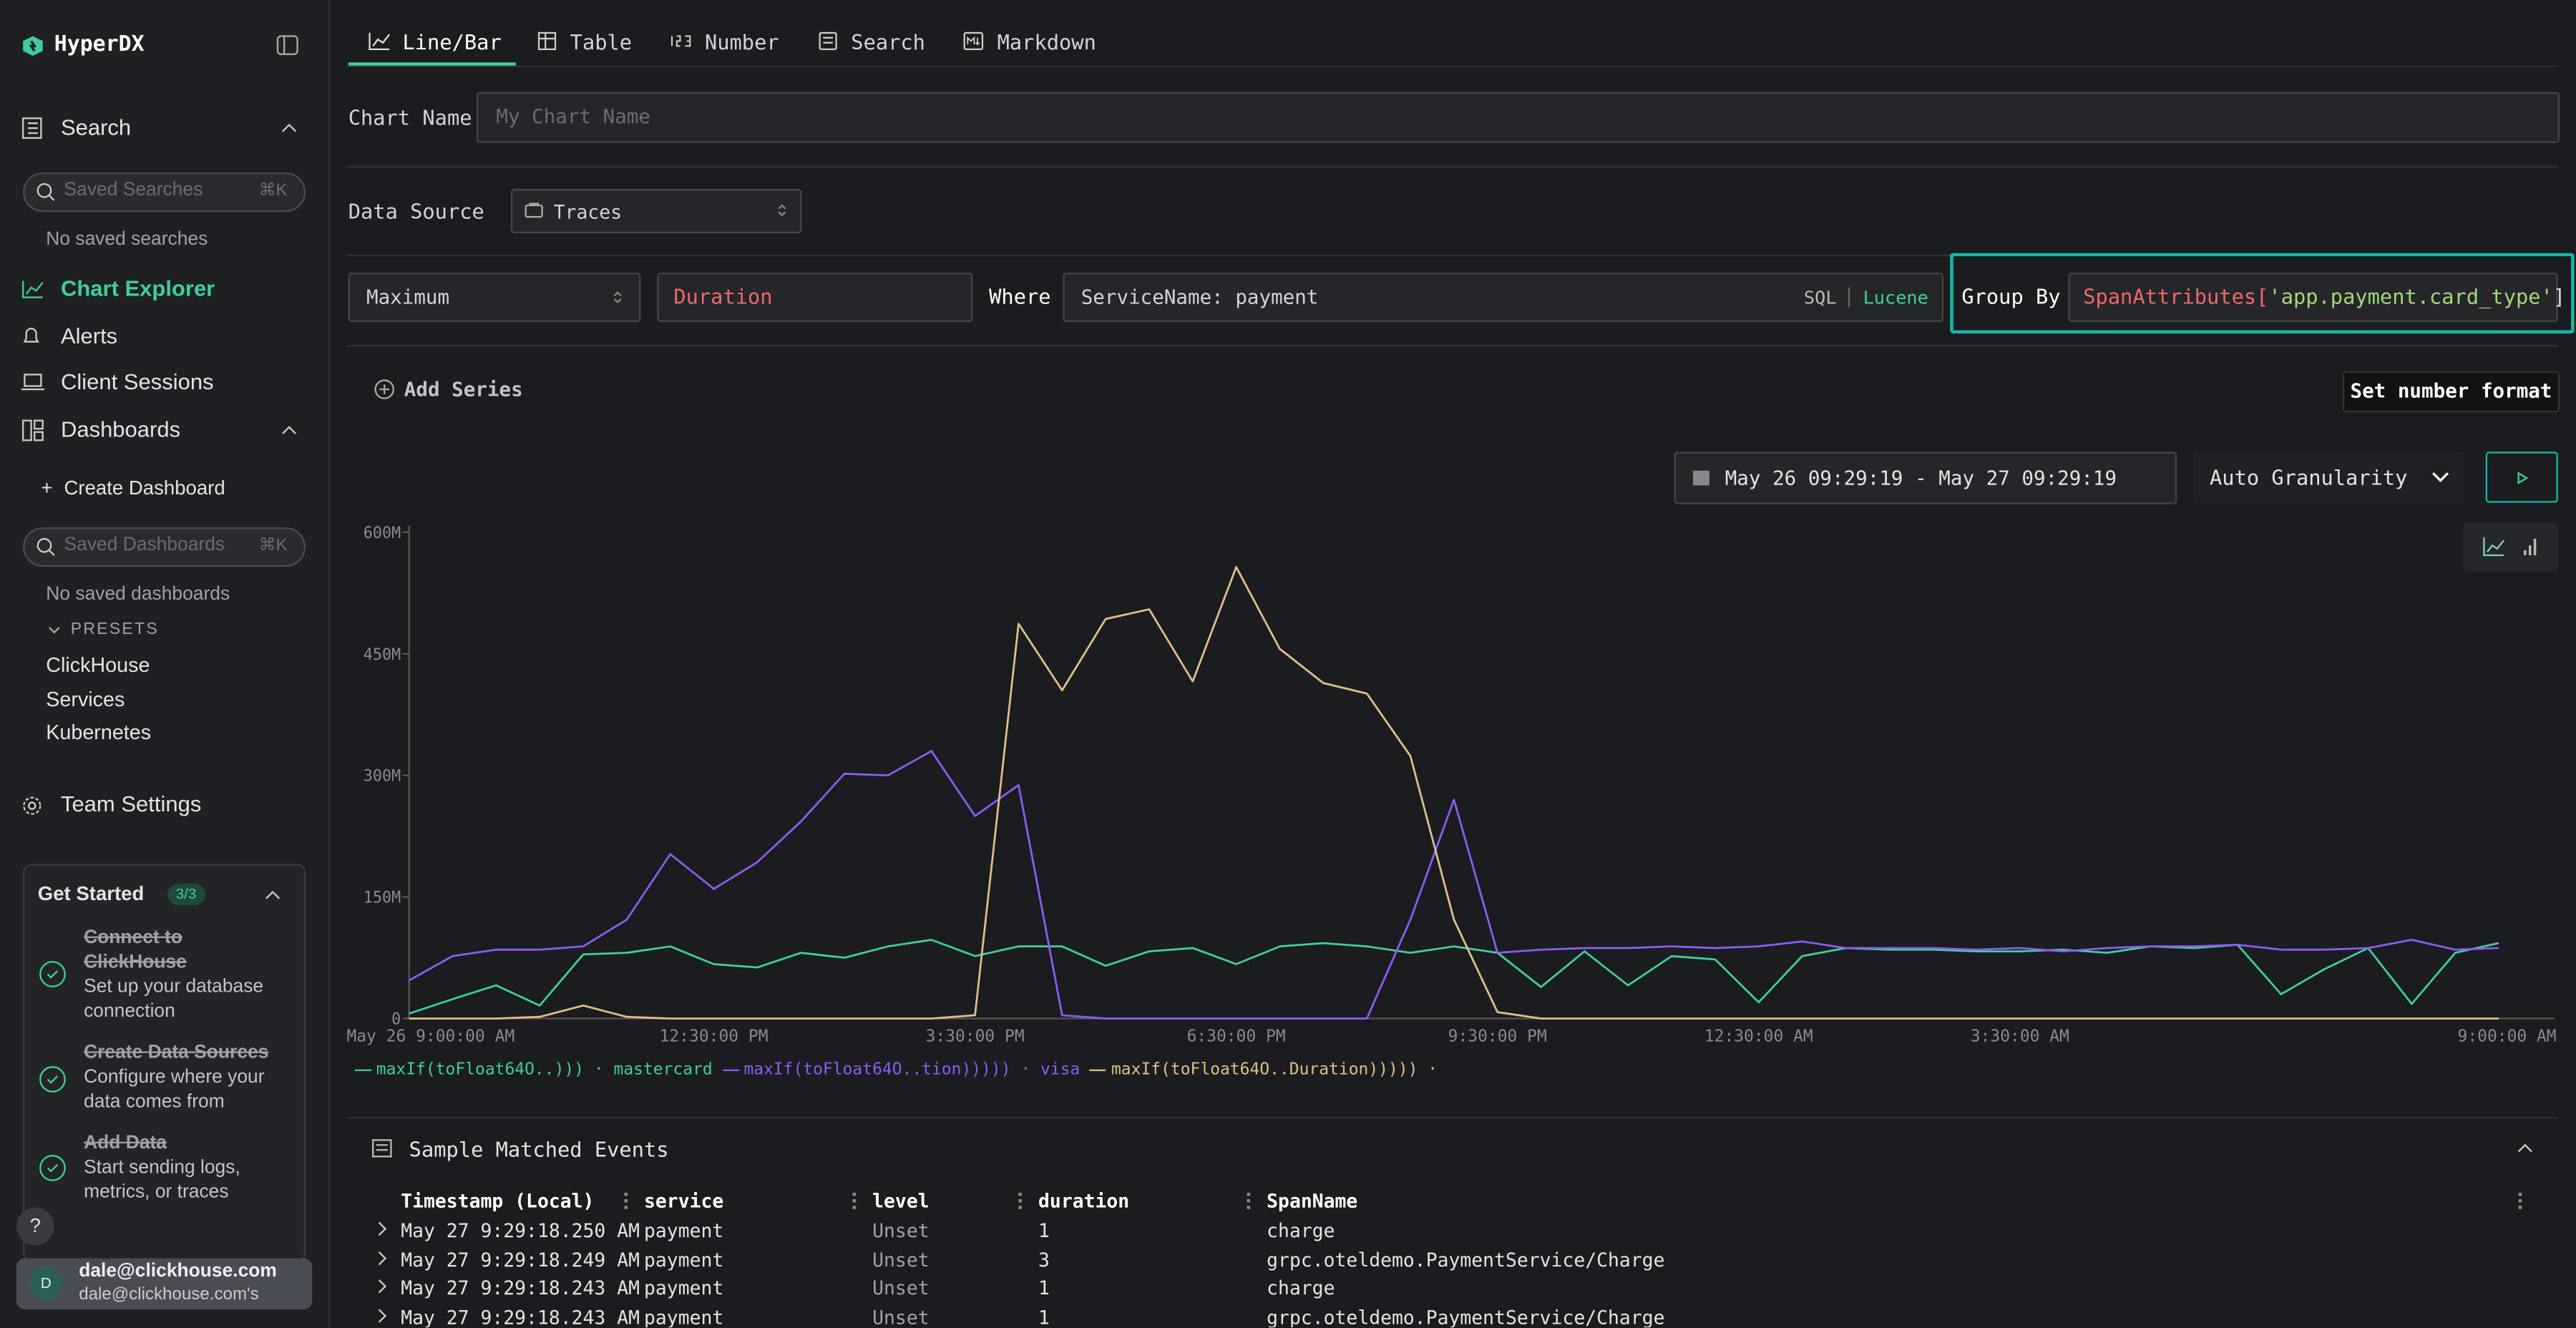 Image resolution: width=2576 pixels, height=1328 pixels. What do you see at coordinates (382, 655) in the screenshot?
I see `y-tick-label: 450M` at bounding box center [382, 655].